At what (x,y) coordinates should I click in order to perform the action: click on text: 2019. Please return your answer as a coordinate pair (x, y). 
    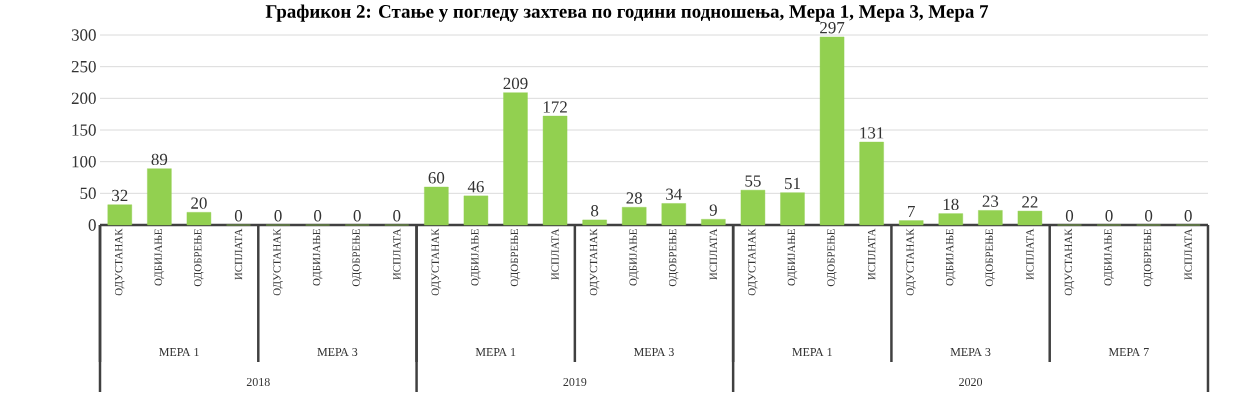
    Looking at the image, I should click on (575, 382).